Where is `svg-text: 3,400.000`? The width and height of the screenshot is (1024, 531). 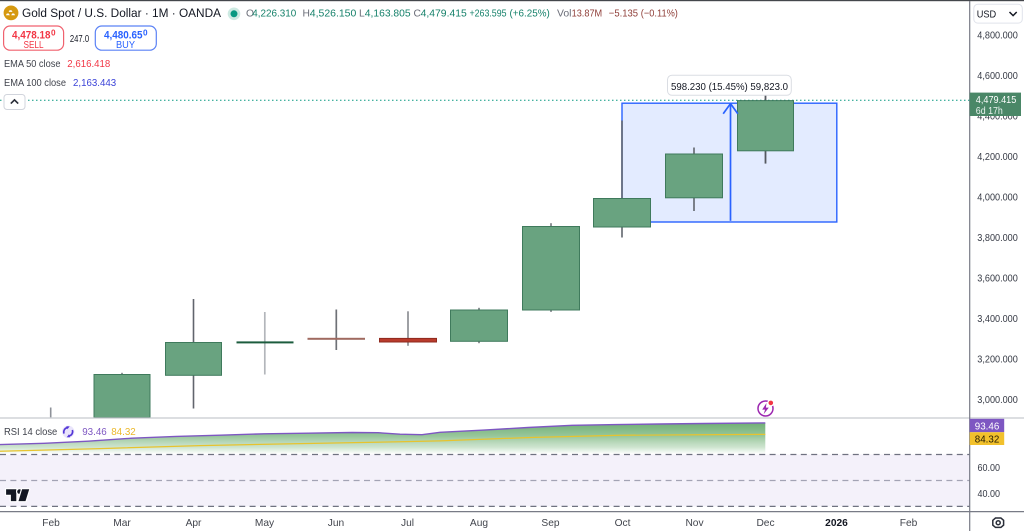 svg-text: 3,400.000 is located at coordinates (997, 319).